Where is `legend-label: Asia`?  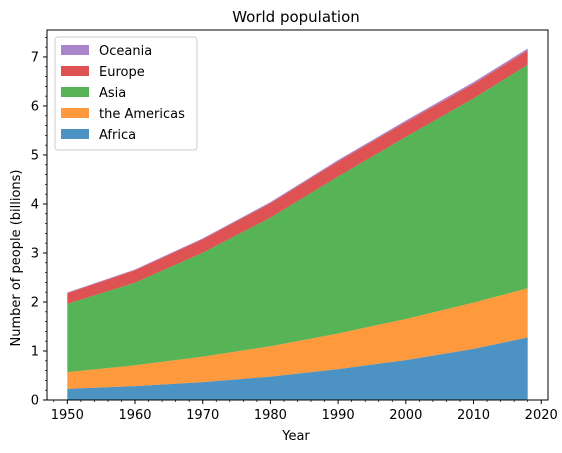
legend-label: Asia is located at coordinates (112, 93).